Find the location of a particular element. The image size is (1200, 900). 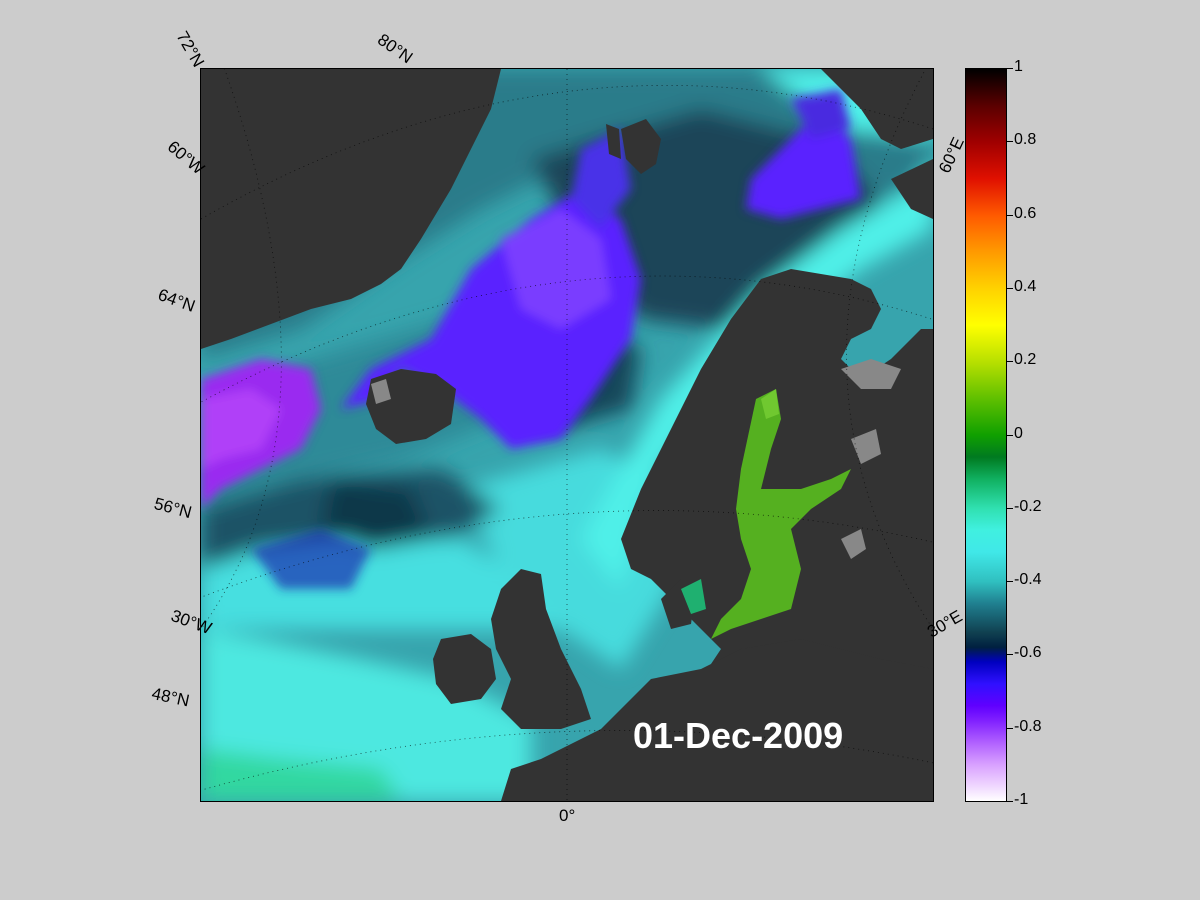

lon-0-label: 0° is located at coordinates (567, 815).